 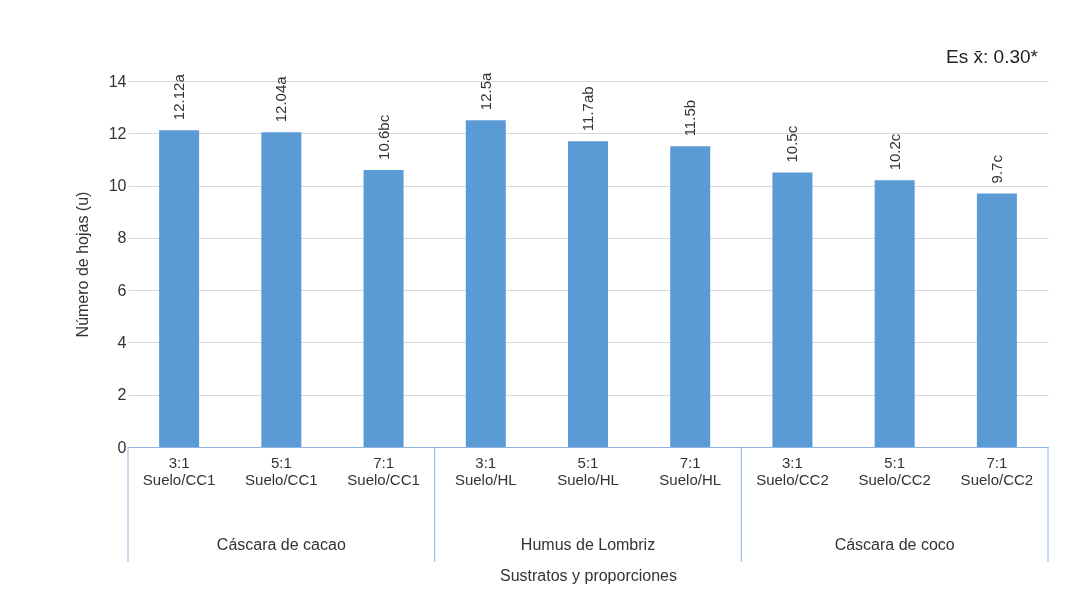 What do you see at coordinates (179, 470) in the screenshot?
I see `x-tick-label: 3:1 Suelo/CC1` at bounding box center [179, 470].